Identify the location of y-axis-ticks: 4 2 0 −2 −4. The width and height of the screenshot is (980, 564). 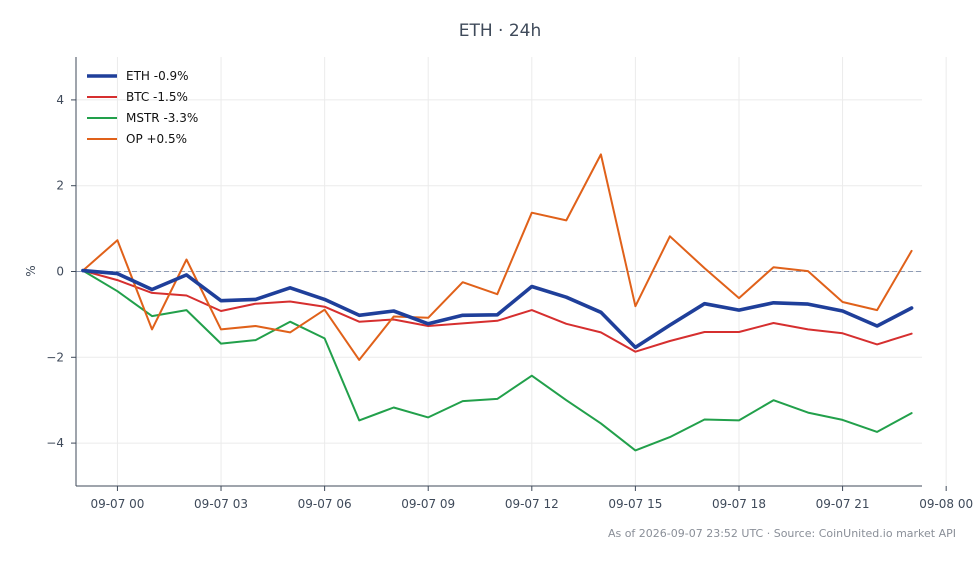
(61, 271).